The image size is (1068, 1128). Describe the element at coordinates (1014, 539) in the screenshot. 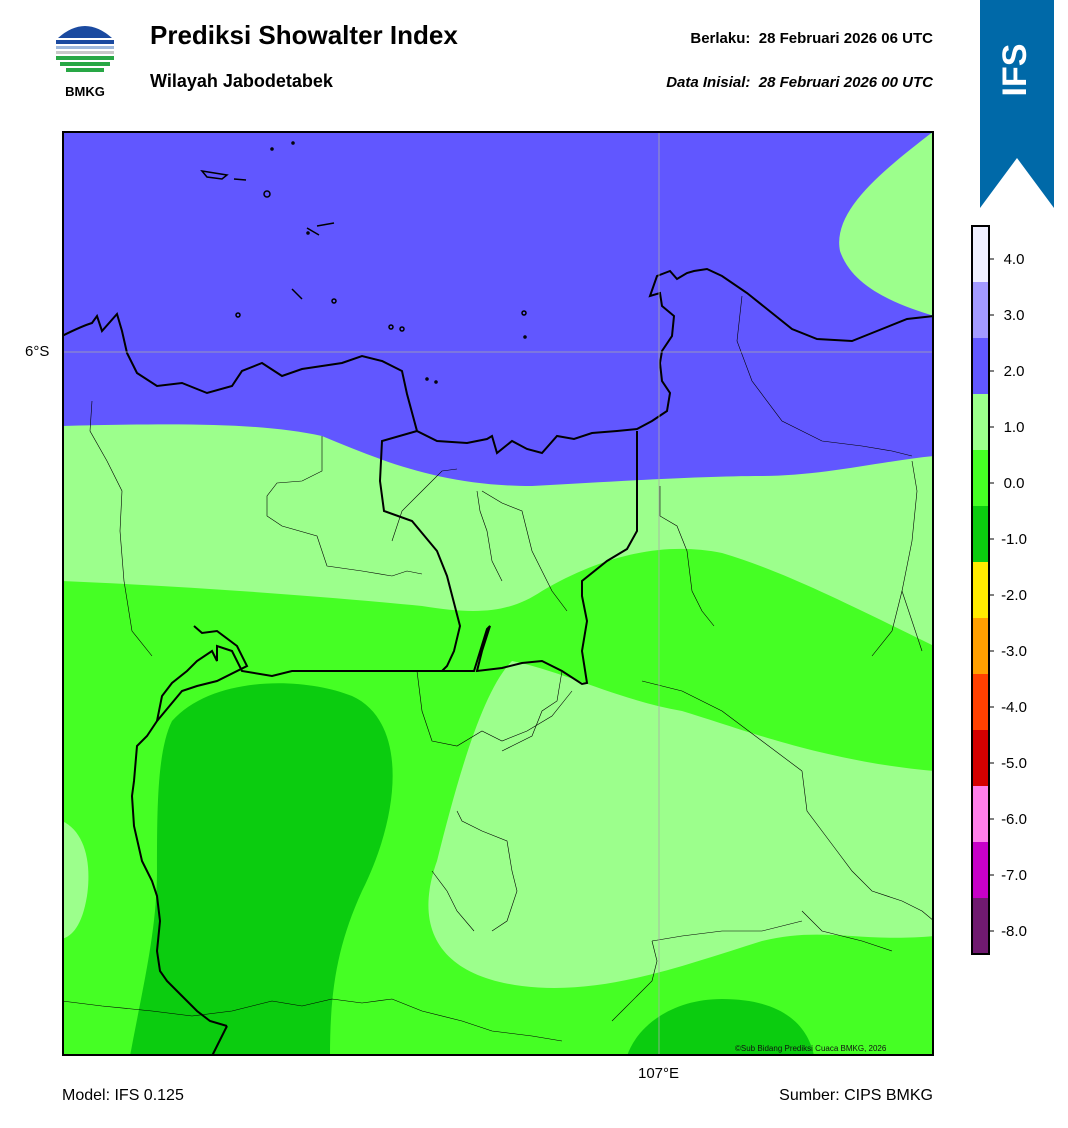

I see `colorbar-label: -1.0` at that location.